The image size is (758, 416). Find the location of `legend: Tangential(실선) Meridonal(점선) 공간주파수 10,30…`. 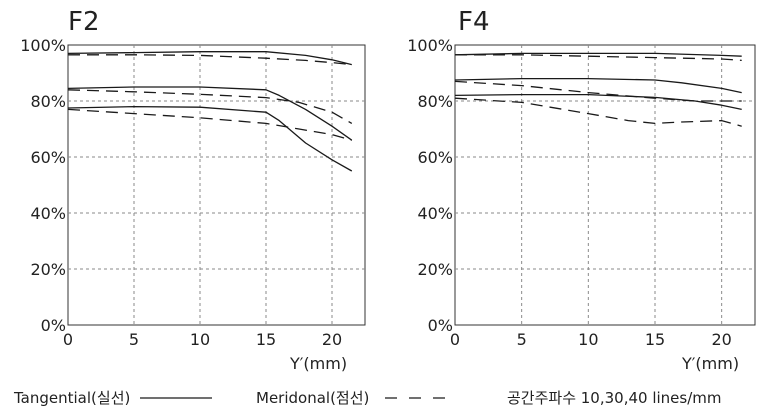

legend: Tangential(실선) Meridonal(점선) 공간주파수 10,30… is located at coordinates (367, 398).